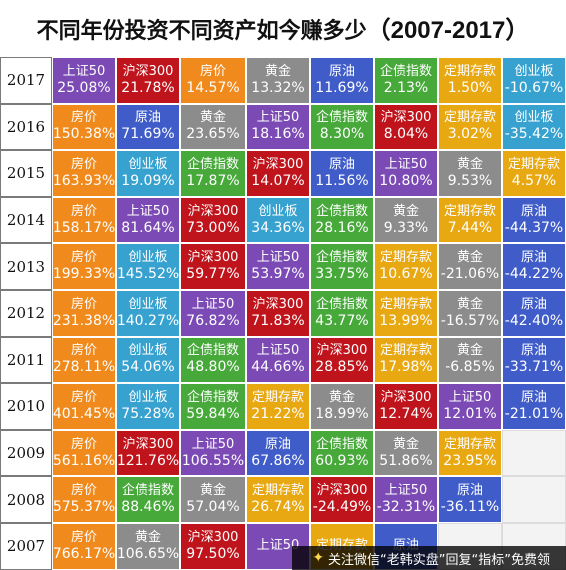 The height and width of the screenshot is (570, 566). Describe the element at coordinates (213, 80) in the screenshot. I see `asset-return-cell: 房价 14.57%` at that location.